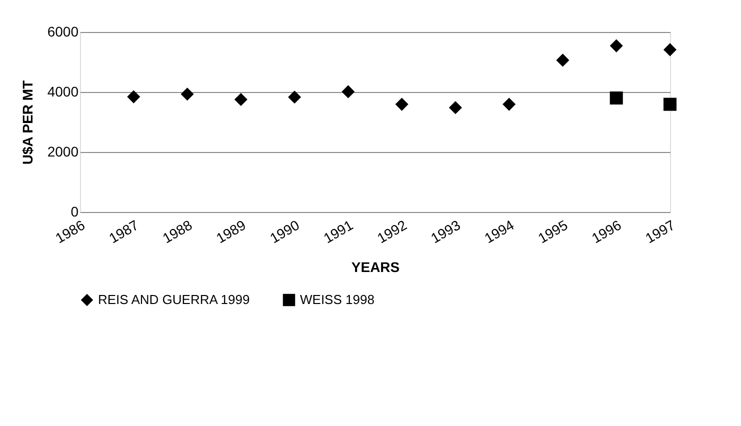 The height and width of the screenshot is (426, 741). What do you see at coordinates (70, 231) in the screenshot?
I see `x-tick-label: 1986` at bounding box center [70, 231].